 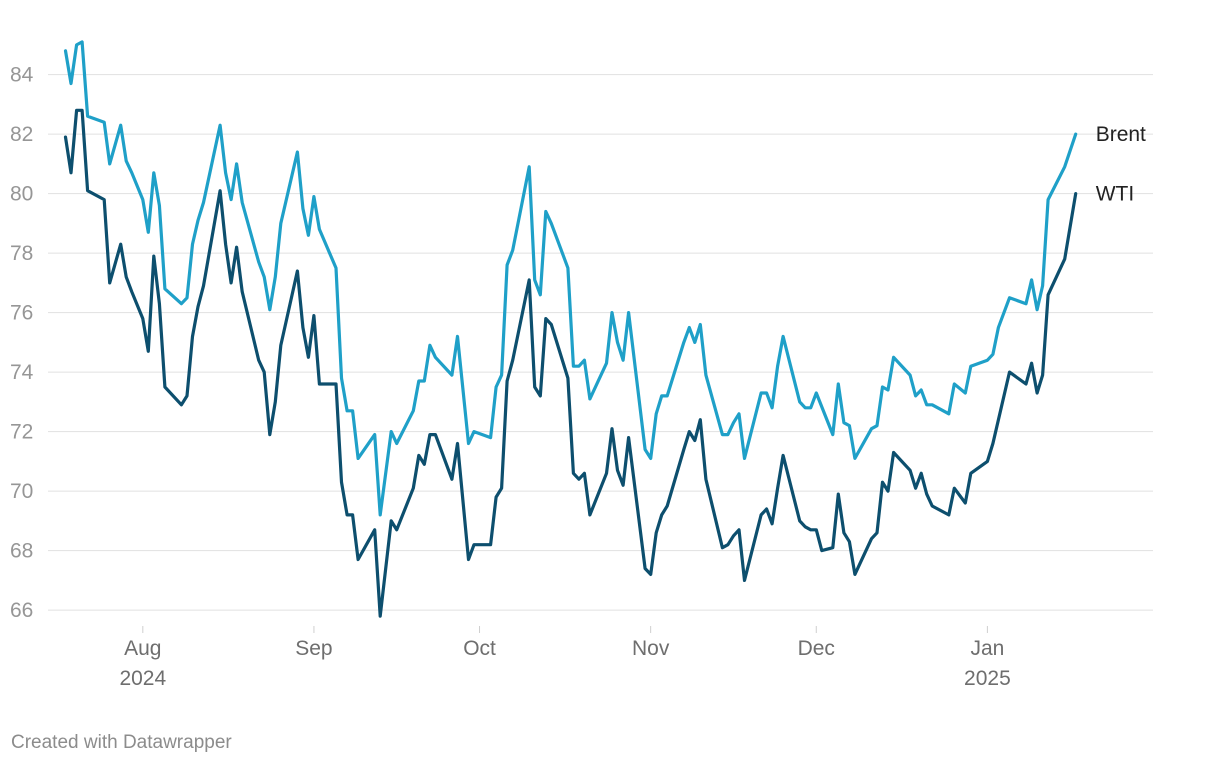 I want to click on x-axis-ticks: Aug 2024 Sep Oct Nov Dec Jan 2025, so click(x=565, y=658).